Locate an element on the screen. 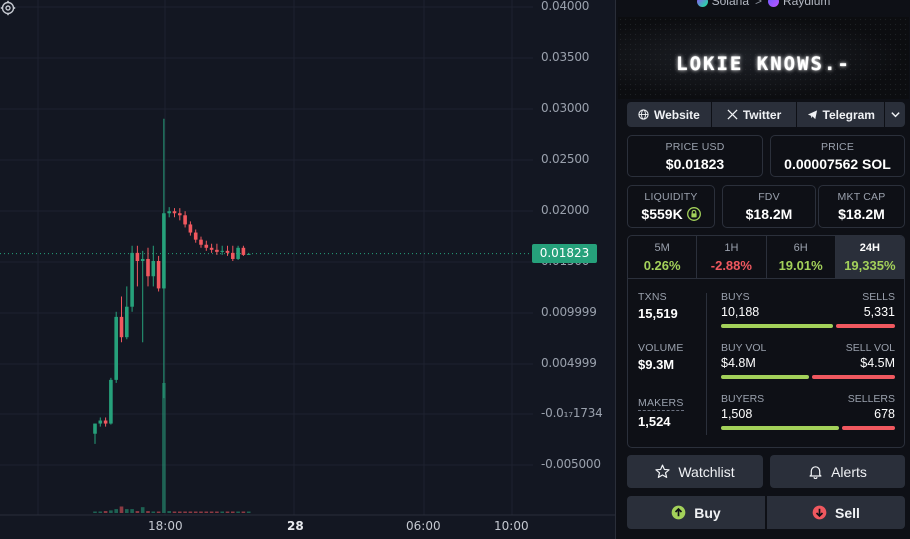 This screenshot has height=539, width=910. telegram-label: Telegram is located at coordinates (848, 114).